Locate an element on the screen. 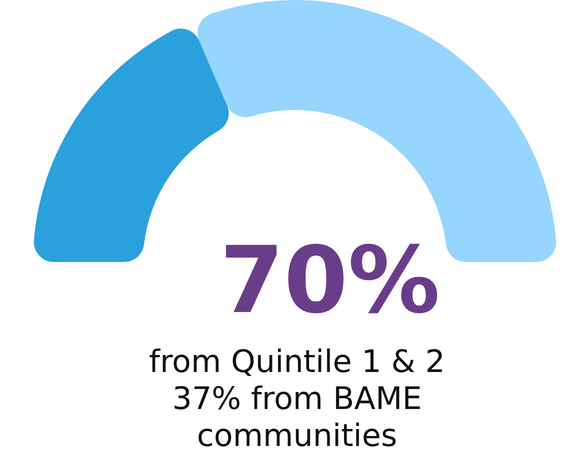 The width and height of the screenshot is (578, 457). text: 37% from BAME is located at coordinates (297, 399).